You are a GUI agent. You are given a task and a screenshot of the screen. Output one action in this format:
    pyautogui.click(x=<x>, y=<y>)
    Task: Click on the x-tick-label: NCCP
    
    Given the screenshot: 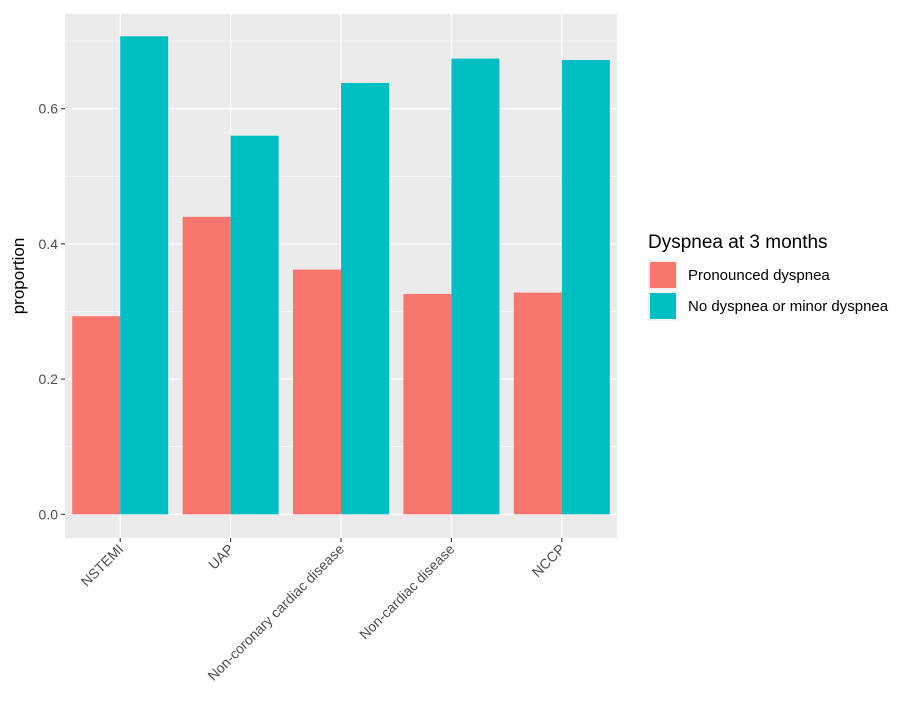 What is the action you would take?
    pyautogui.click(x=548, y=560)
    